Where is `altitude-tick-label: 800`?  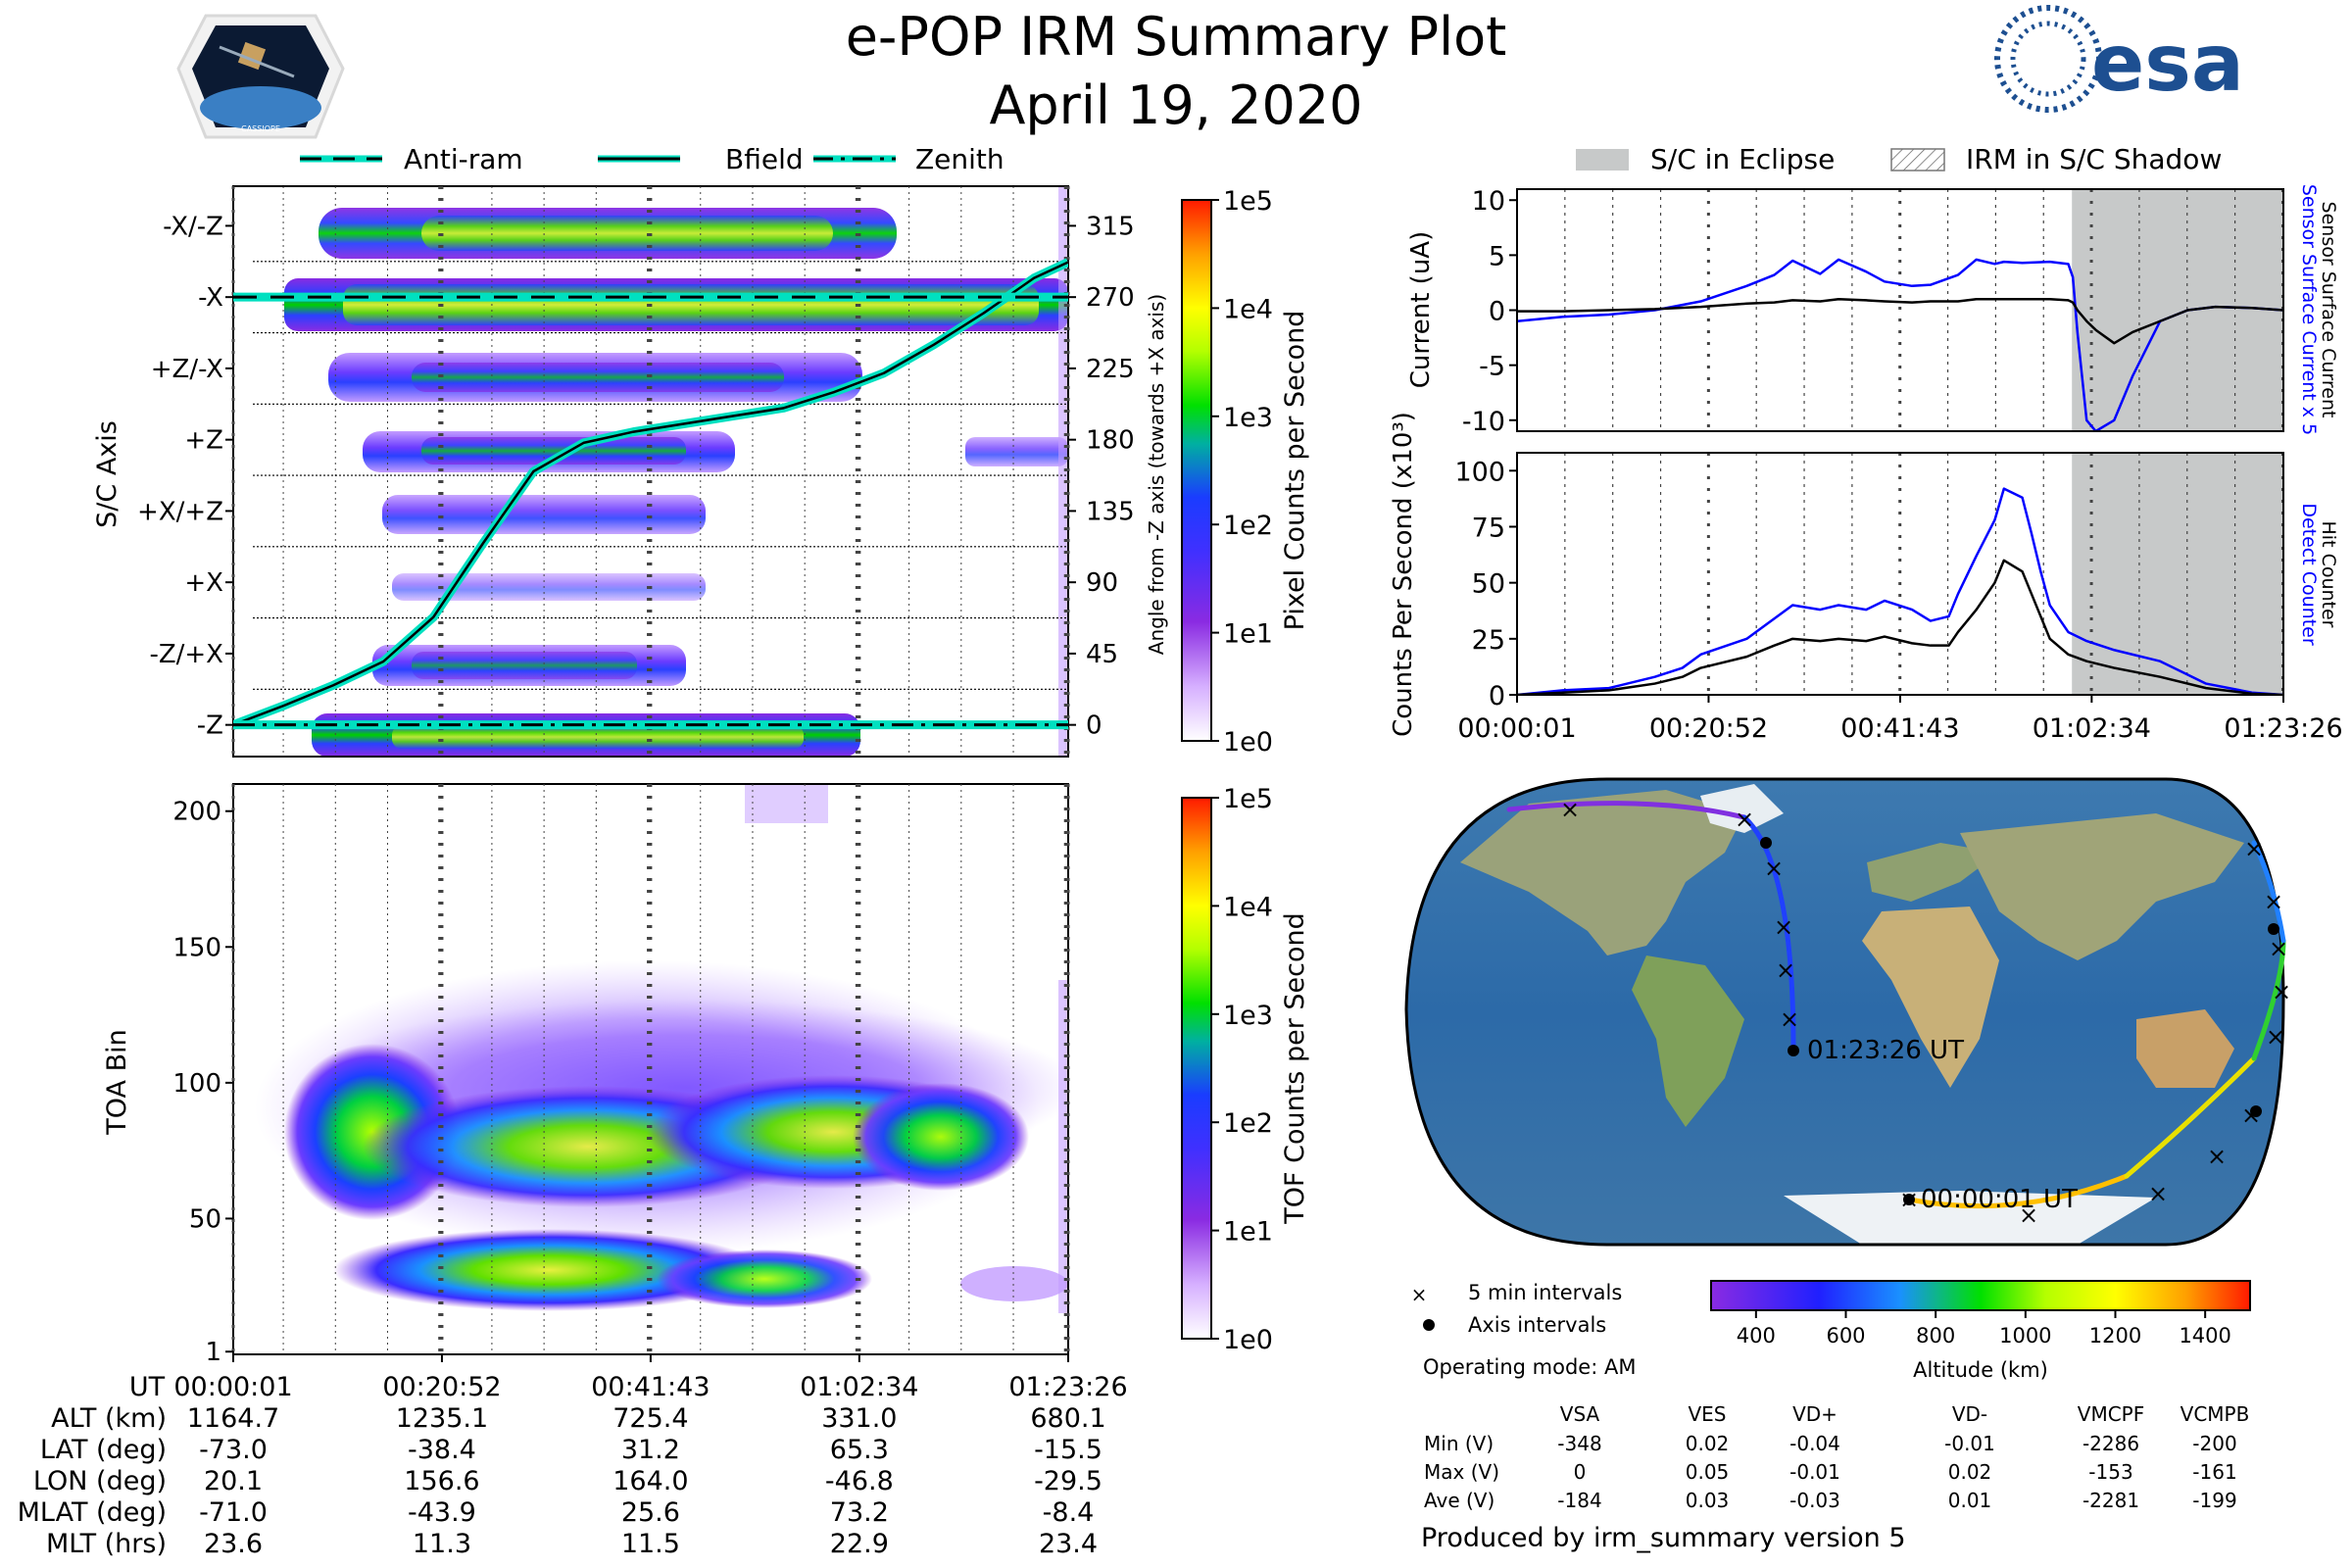 altitude-tick-label: 800 is located at coordinates (1935, 1336).